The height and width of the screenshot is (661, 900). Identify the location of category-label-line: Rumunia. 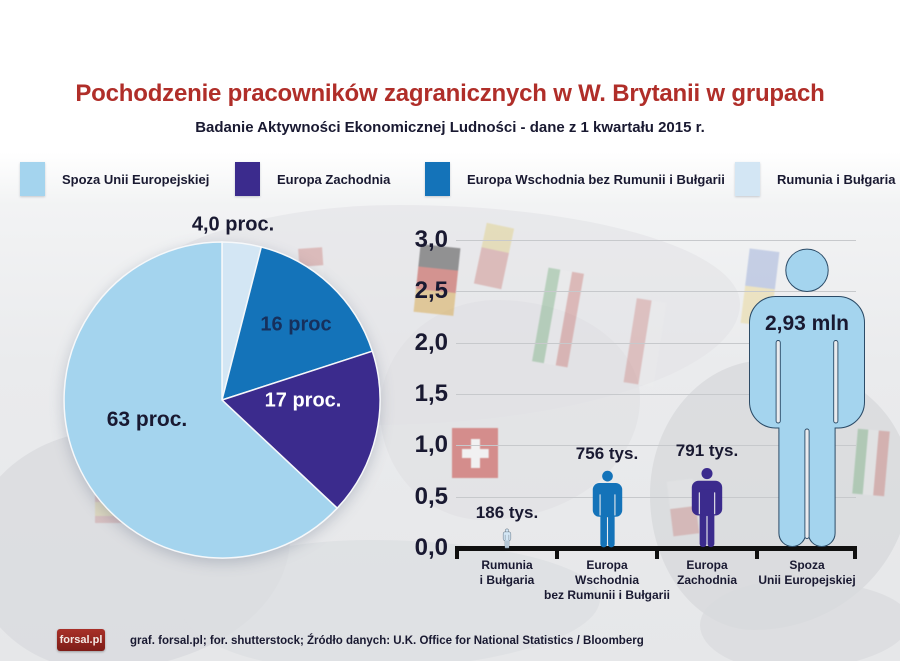
(507, 565).